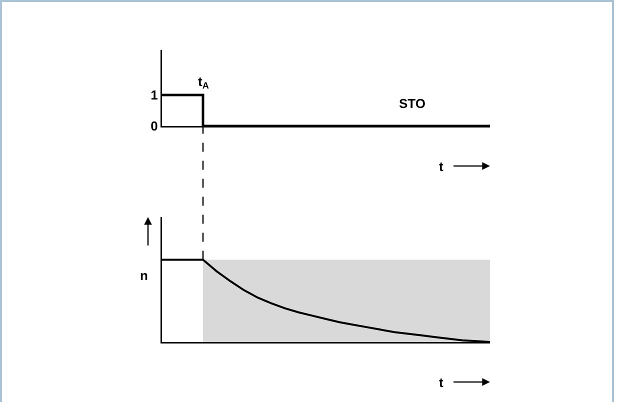 This screenshot has width=619, height=410. Describe the element at coordinates (154, 95) in the screenshot. I see `y-tick-label: 1` at that location.